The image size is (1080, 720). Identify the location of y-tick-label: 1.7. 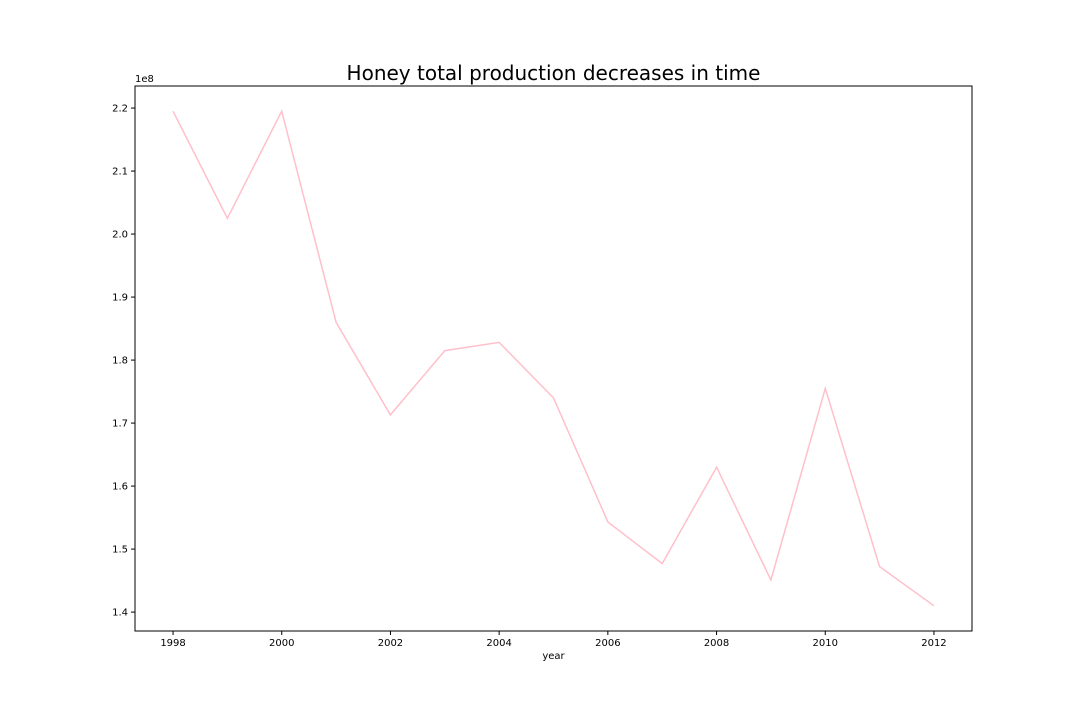
(120, 424).